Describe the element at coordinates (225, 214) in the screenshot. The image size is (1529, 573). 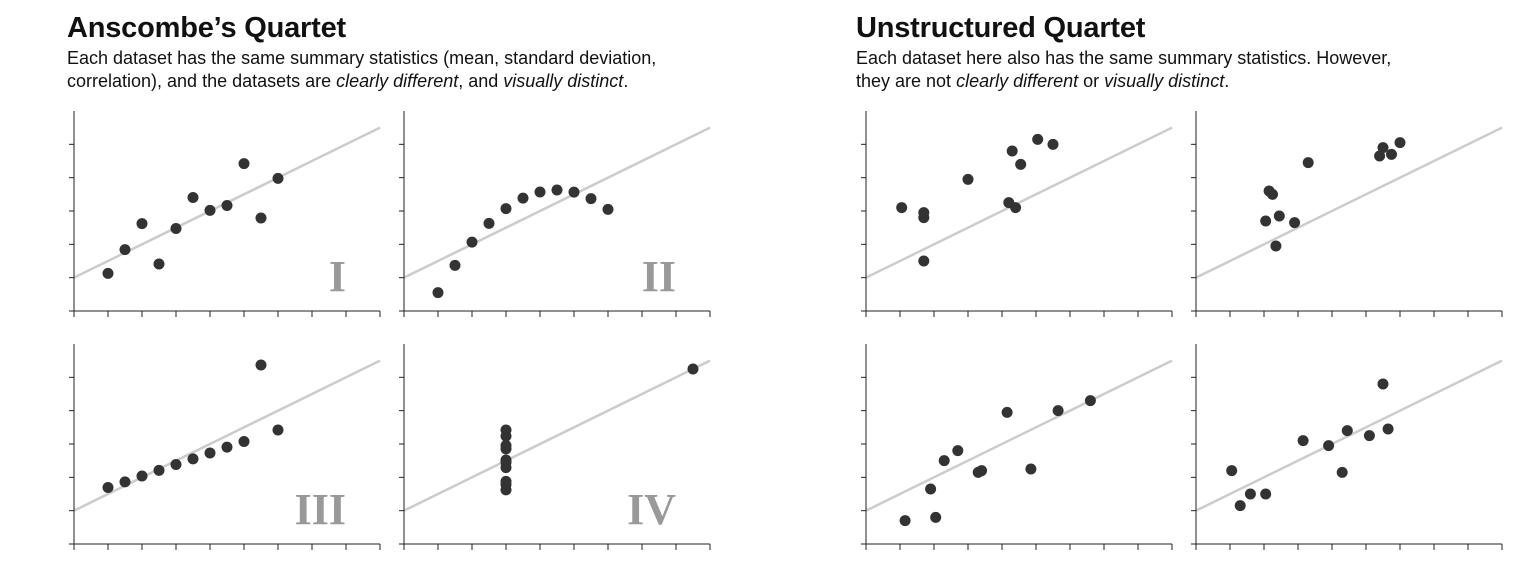
I see `scatter-panel-1: I` at that location.